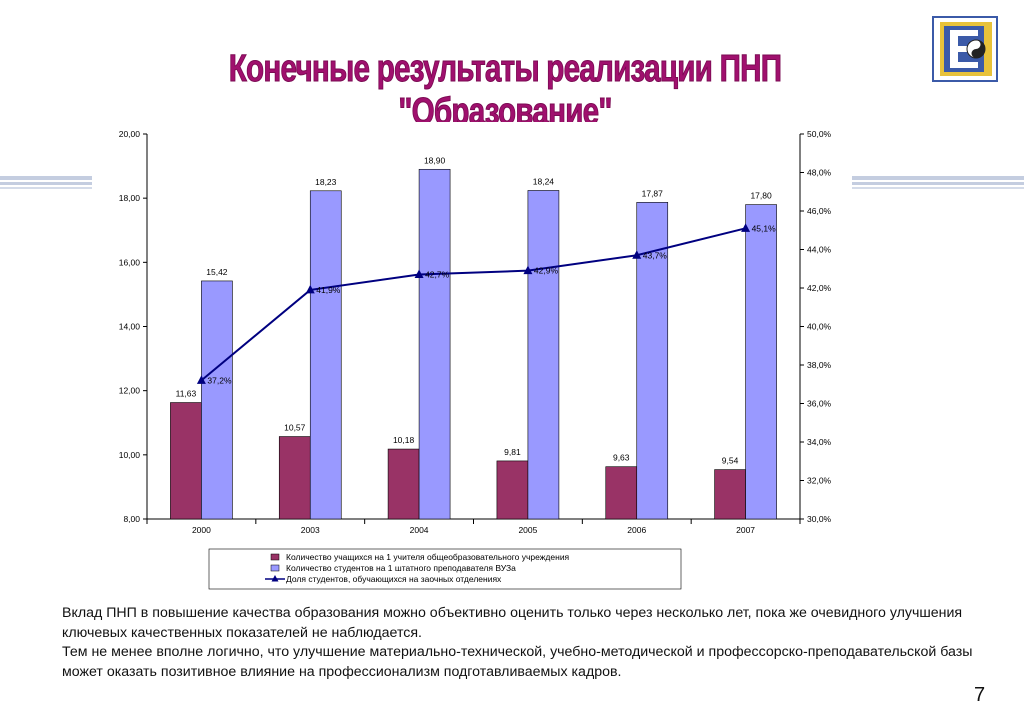 This screenshot has height=720, width=1024. Describe the element at coordinates (130, 391) in the screenshot. I see `y-left-tick-label: 12,00` at that location.